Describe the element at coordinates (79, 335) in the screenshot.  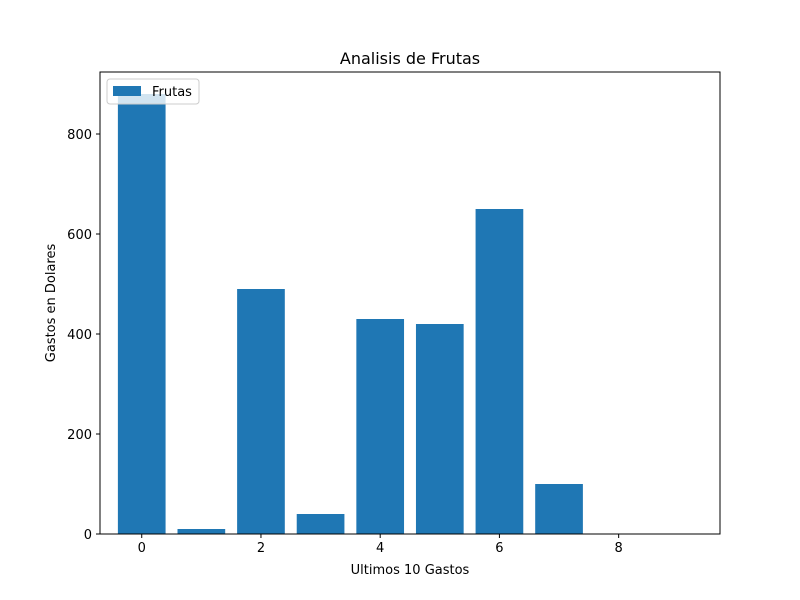
I see `y-tick-label: 400` at that location.